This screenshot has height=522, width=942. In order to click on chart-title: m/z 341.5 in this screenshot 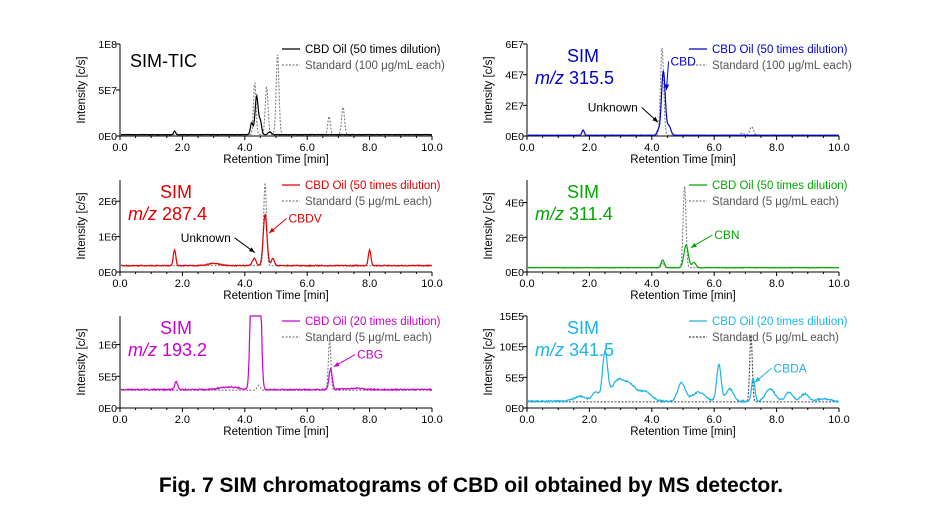, I will do `click(574, 350)`.